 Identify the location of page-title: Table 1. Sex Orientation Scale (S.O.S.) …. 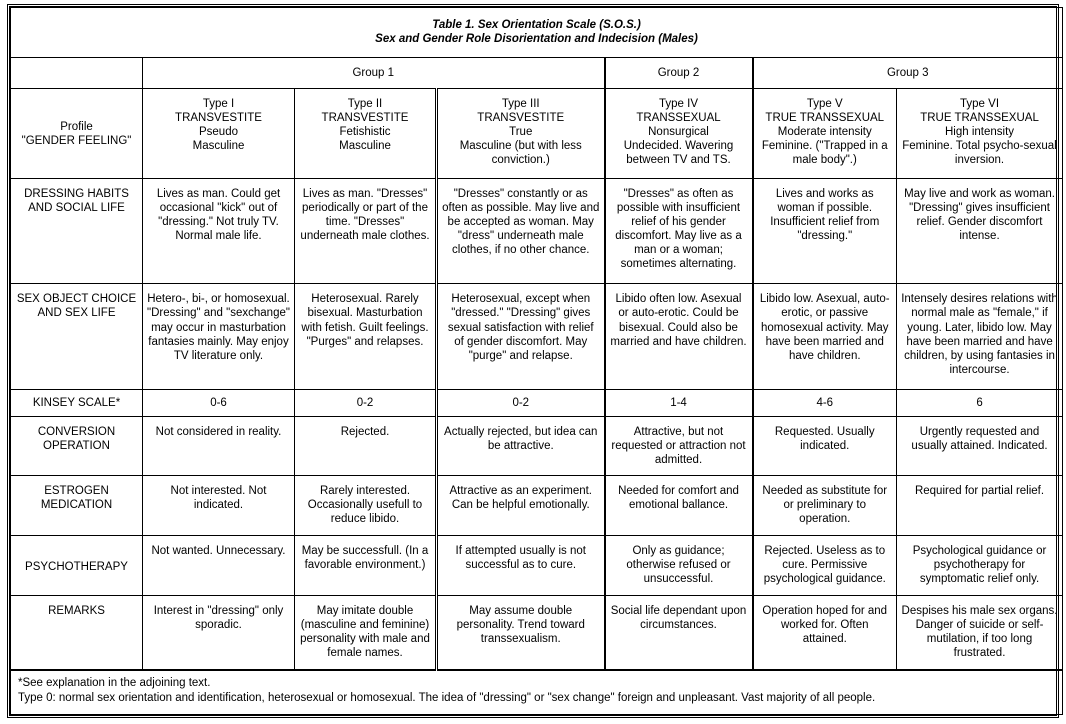
(536, 32).